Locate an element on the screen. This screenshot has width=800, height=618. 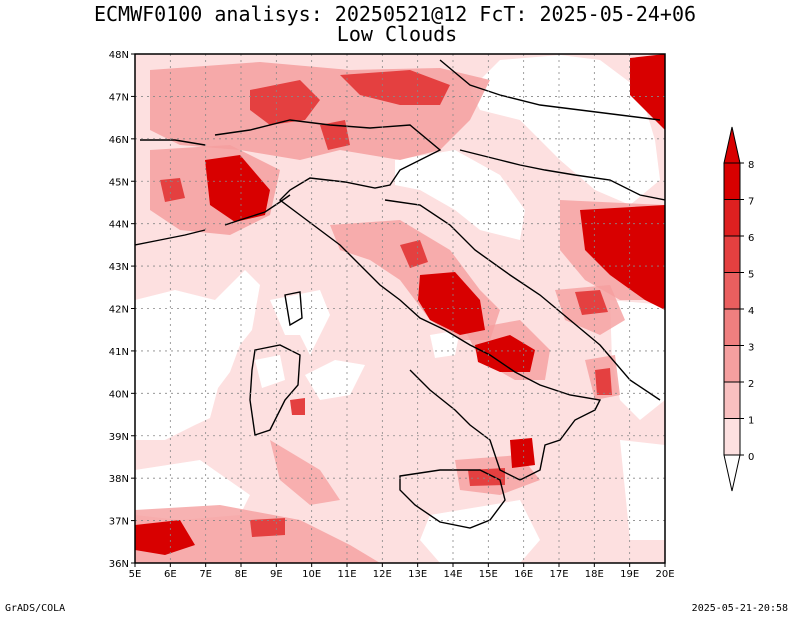
x-tick-label: 18E is located at coordinates (594, 574).